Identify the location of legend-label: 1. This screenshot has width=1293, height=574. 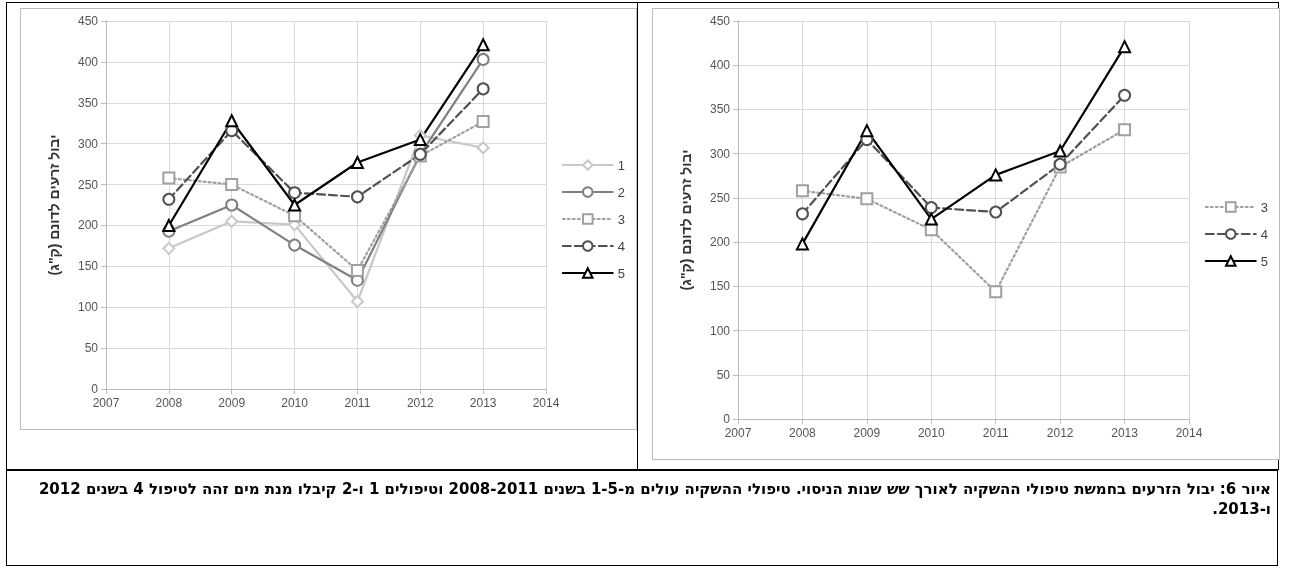
(621, 165).